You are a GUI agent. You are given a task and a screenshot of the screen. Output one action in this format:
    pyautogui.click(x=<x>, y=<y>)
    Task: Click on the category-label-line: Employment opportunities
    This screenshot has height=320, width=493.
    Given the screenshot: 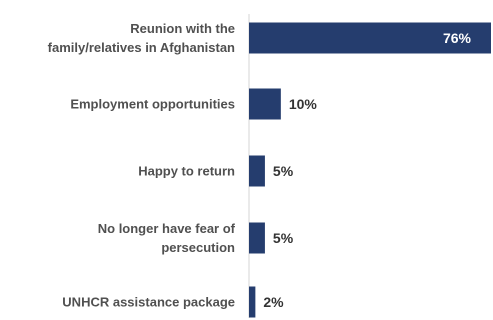 What is the action you would take?
    pyautogui.click(x=152, y=104)
    